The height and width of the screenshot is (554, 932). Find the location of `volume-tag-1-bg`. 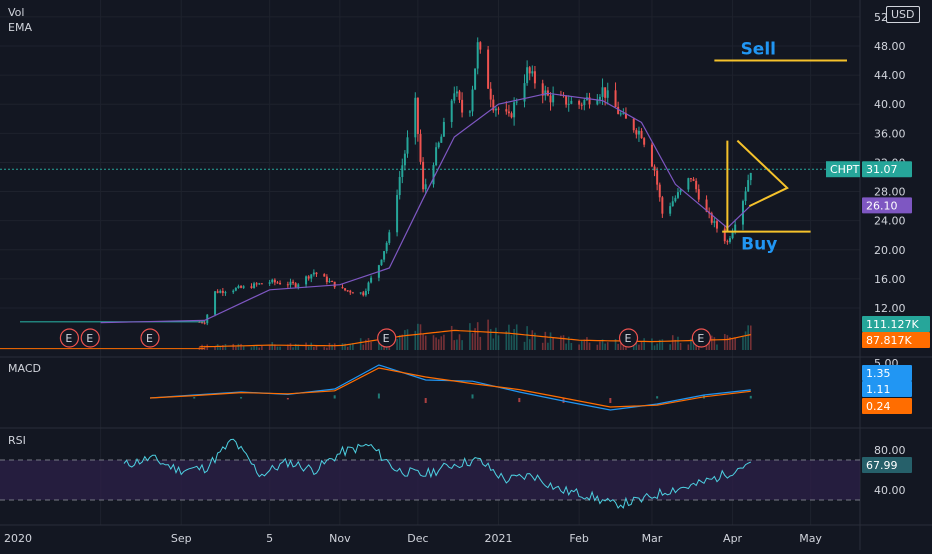

volume-tag-1-bg is located at coordinates (896, 324).